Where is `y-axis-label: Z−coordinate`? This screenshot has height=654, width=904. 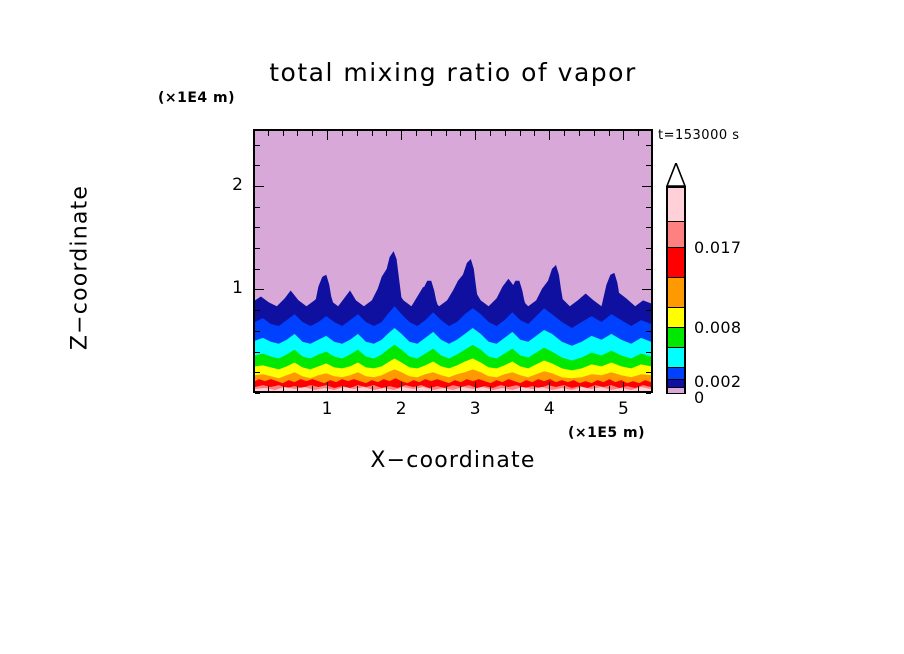 y-axis-label: Z−coordinate is located at coordinates (80, 267).